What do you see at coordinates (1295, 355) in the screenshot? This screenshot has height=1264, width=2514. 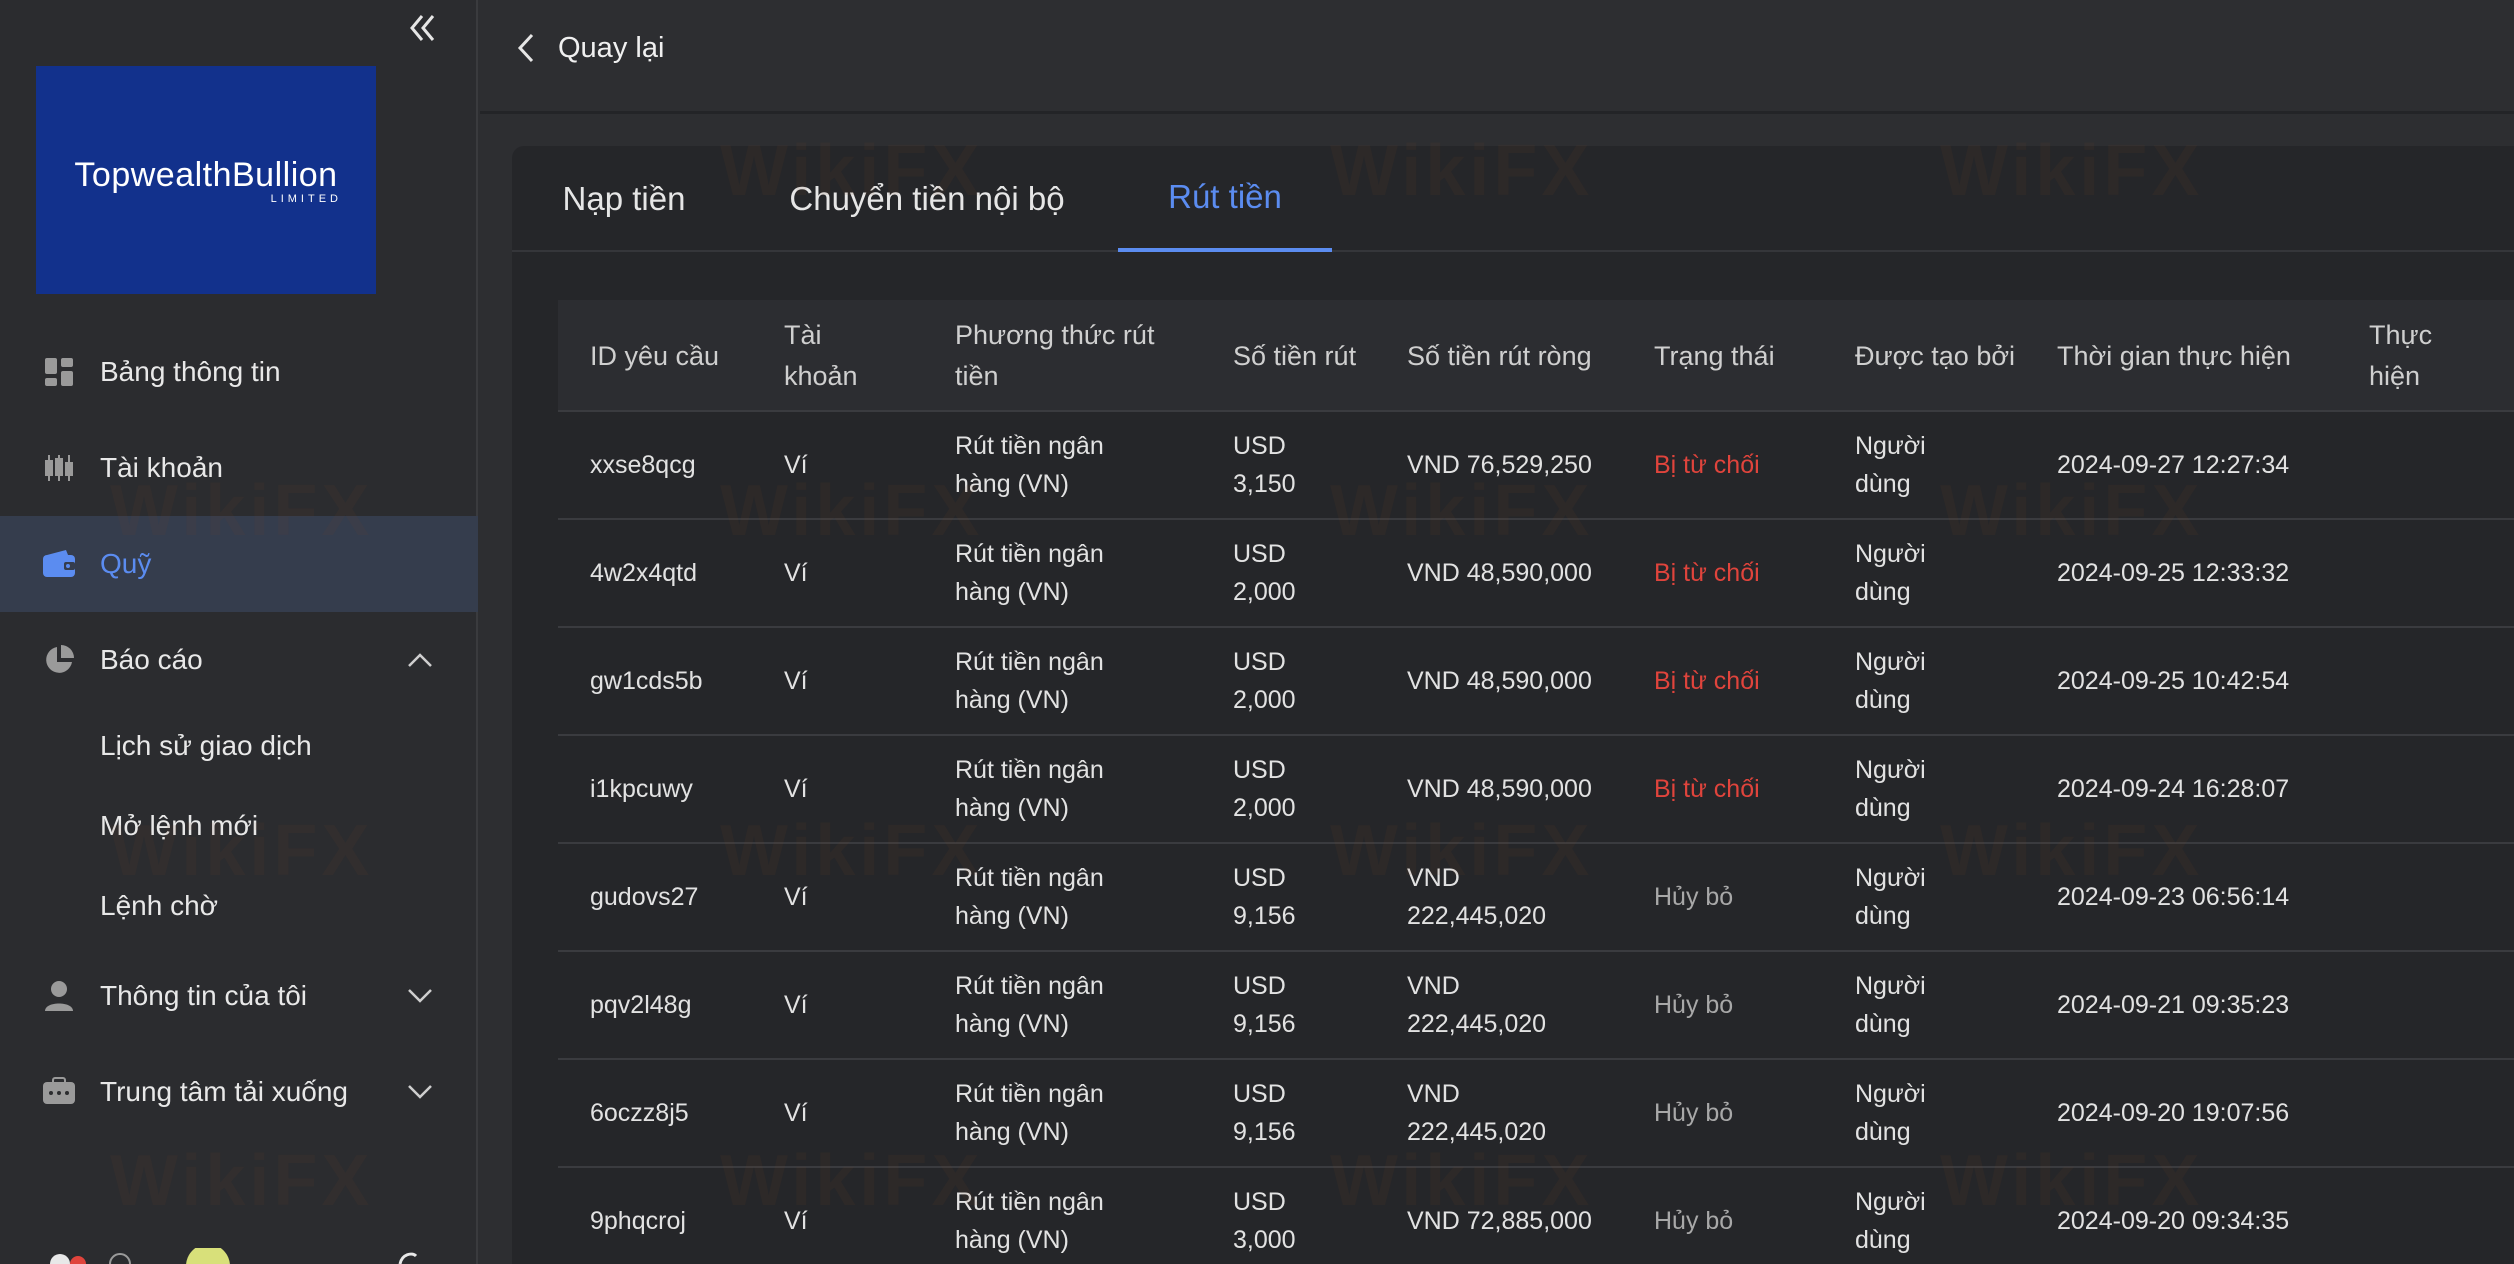 I see `column-header-amount: Số tiền rút` at bounding box center [1295, 355].